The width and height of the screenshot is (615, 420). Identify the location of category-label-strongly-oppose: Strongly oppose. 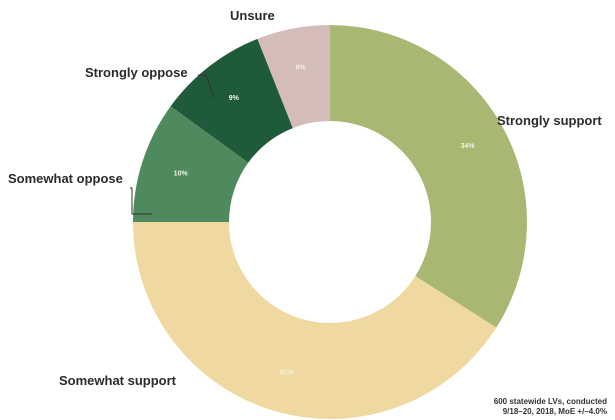
(136, 72).